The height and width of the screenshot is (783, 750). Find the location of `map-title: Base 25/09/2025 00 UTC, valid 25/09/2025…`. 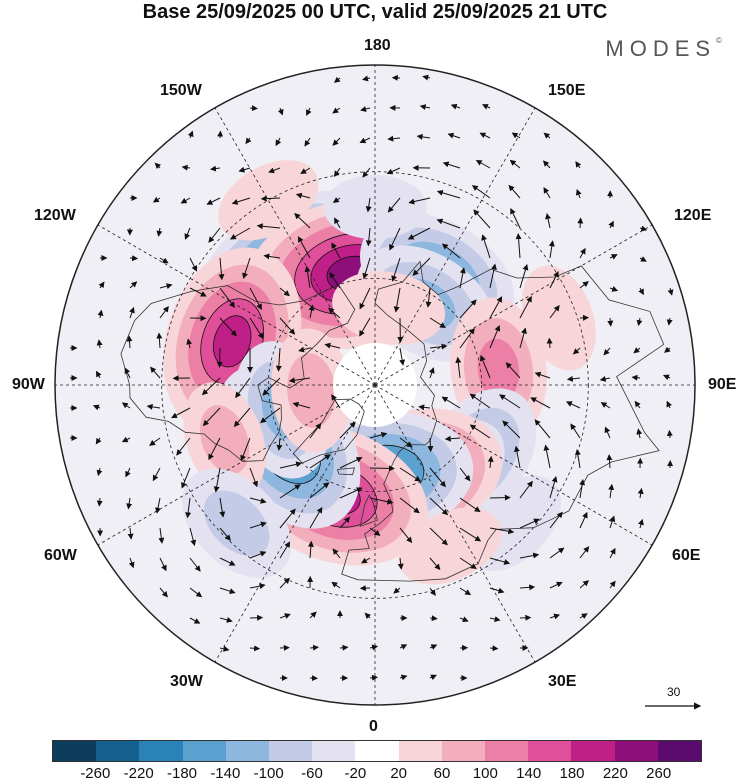

map-title: Base 25/09/2025 00 UTC, valid 25/09/2025… is located at coordinates (375, 12).